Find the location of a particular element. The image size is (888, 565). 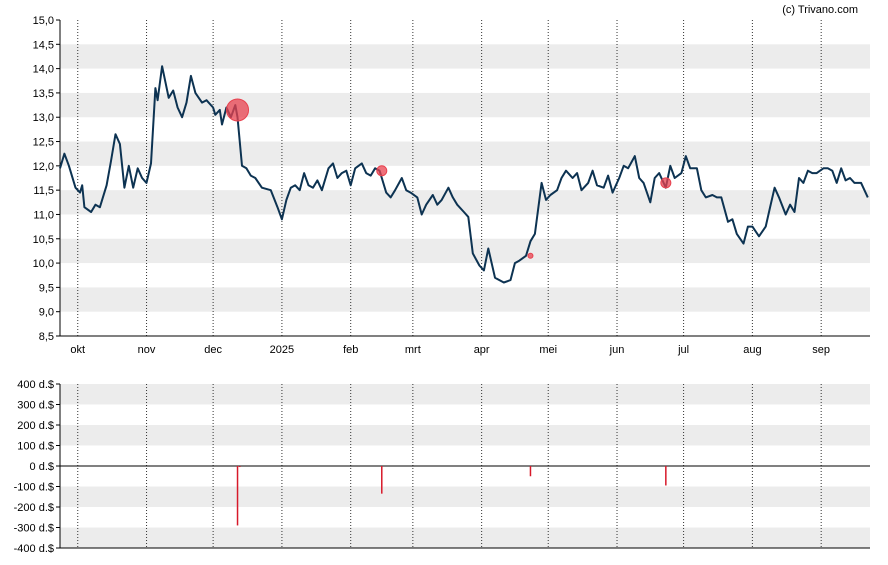

credit-text: (c) Trivano.com is located at coordinates (820, 10).